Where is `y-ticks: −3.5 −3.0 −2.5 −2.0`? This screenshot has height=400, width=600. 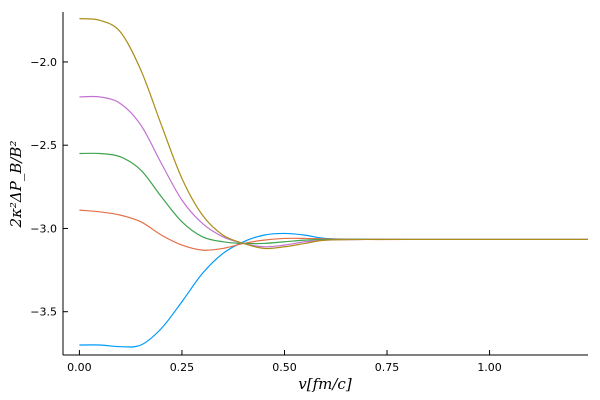 y-ticks: −3.5 −3.0 −2.5 −2.0 is located at coordinates (49, 187).